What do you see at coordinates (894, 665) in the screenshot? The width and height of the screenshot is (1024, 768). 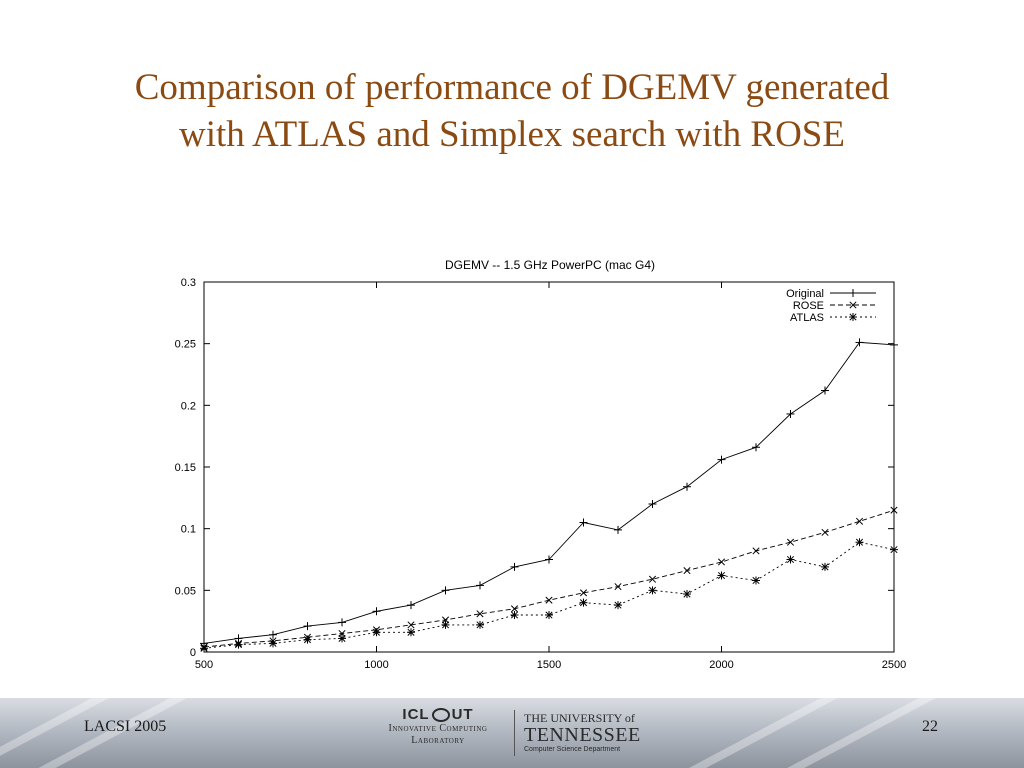 I see `x-tick-label: 2500` at bounding box center [894, 665].